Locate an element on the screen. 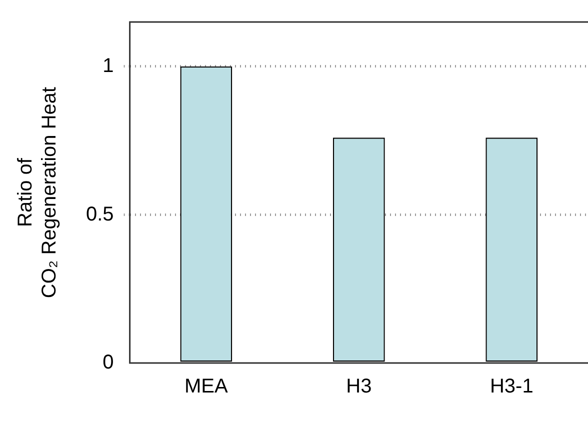 The height and width of the screenshot is (421, 588). y-tick-label: 0 is located at coordinates (108, 363).